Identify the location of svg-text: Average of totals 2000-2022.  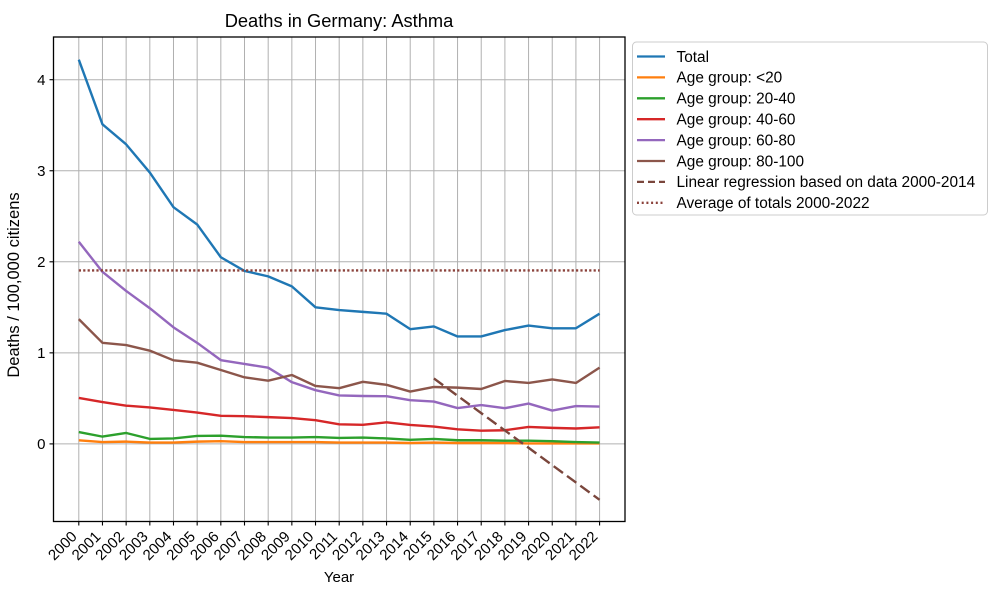
(773, 203).